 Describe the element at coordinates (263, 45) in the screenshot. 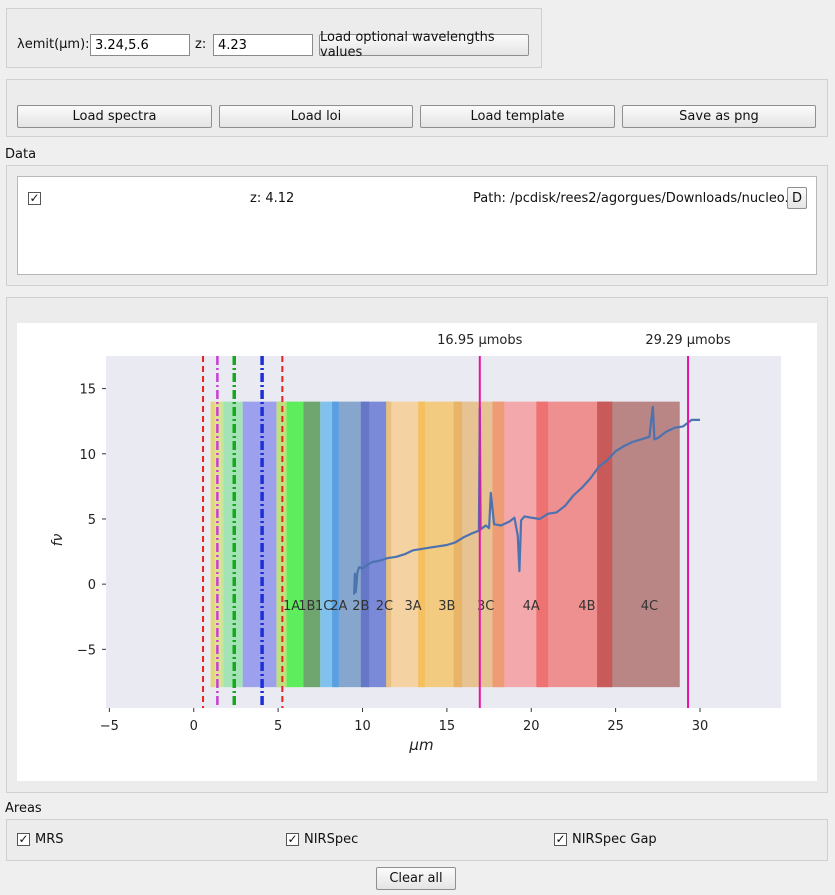

I see `z-input` at that location.